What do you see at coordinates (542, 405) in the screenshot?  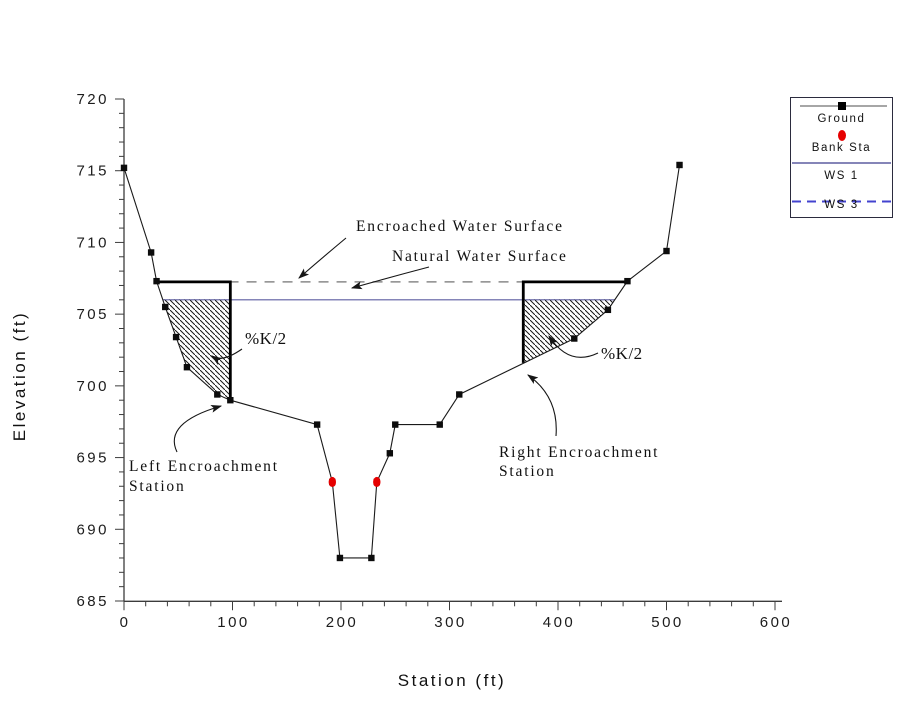 I see `annotation-arrow-right-encroachment-station` at bounding box center [542, 405].